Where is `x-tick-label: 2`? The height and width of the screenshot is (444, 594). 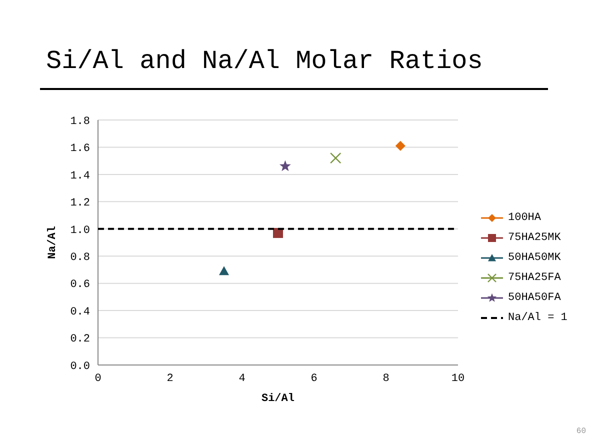
x-tick-label: 2 is located at coordinates (170, 378).